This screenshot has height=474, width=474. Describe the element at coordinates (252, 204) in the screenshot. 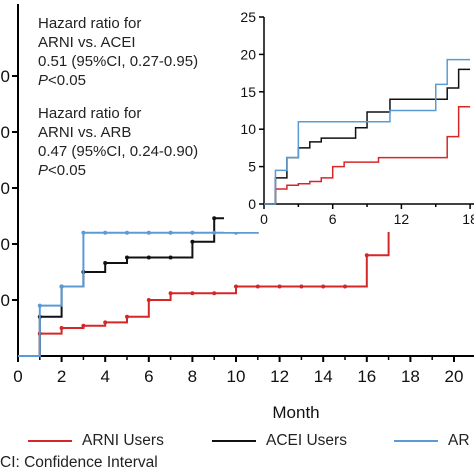

I see `inset-y-tick-label: 0` at that location.